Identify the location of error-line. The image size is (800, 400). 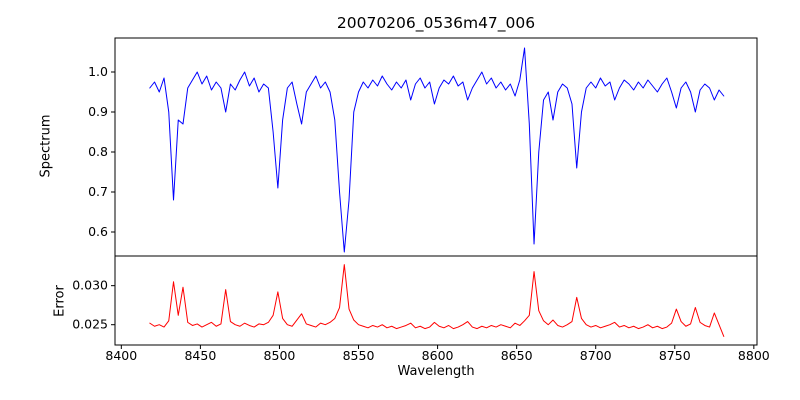
(437, 300).